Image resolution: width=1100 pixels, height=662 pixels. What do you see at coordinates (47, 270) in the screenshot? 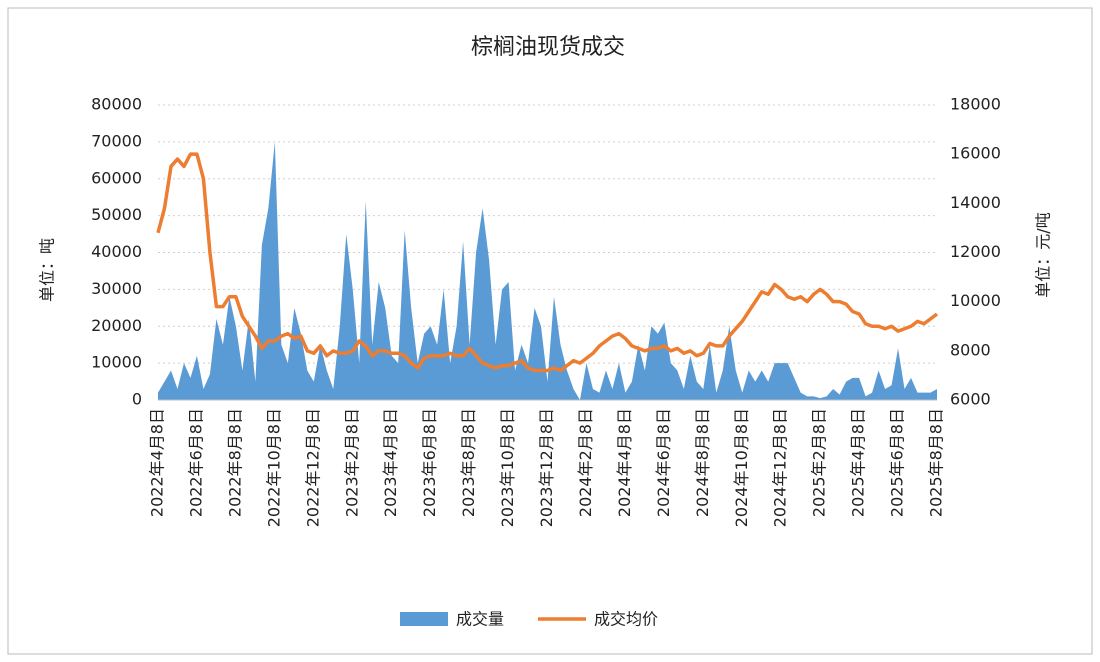
I see `y-axis-label: 单位：吨` at bounding box center [47, 270].